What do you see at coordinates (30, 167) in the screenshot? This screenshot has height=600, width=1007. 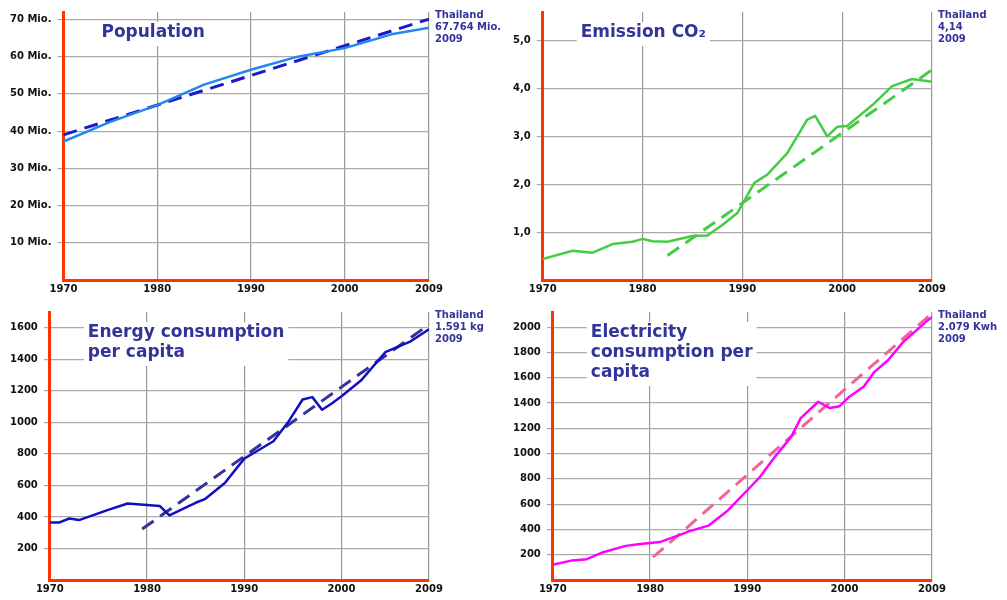 I see `y-tick-label: 30 Mio.` at bounding box center [30, 167].